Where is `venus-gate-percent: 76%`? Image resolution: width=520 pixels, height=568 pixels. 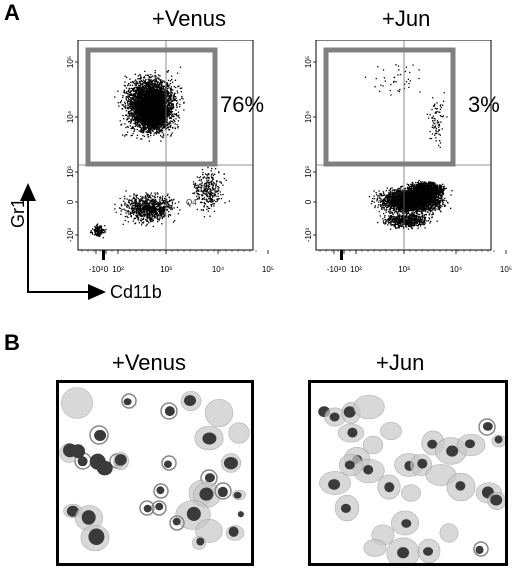 venus-gate-percent: 76% is located at coordinates (242, 104).